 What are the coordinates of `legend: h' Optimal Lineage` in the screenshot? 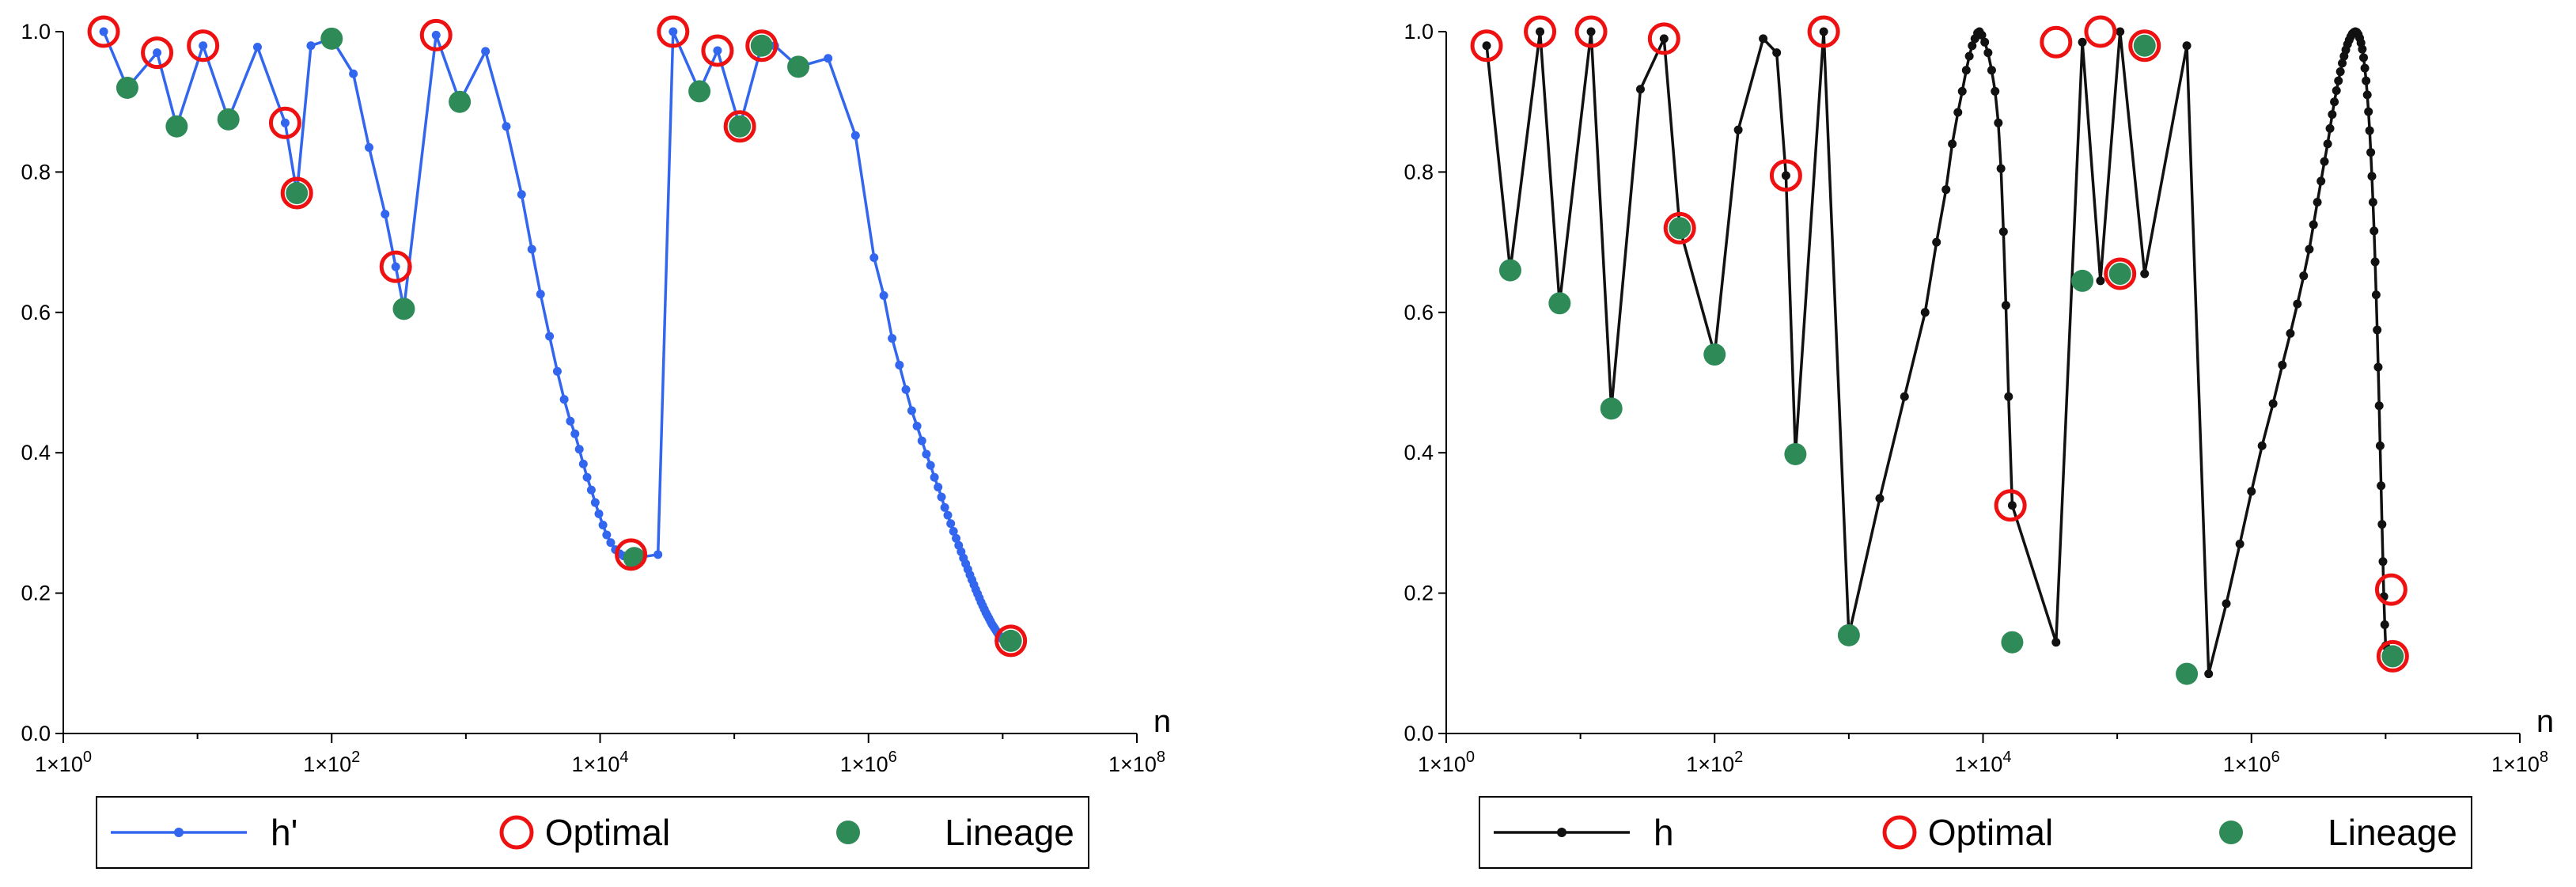 It's located at (592, 832).